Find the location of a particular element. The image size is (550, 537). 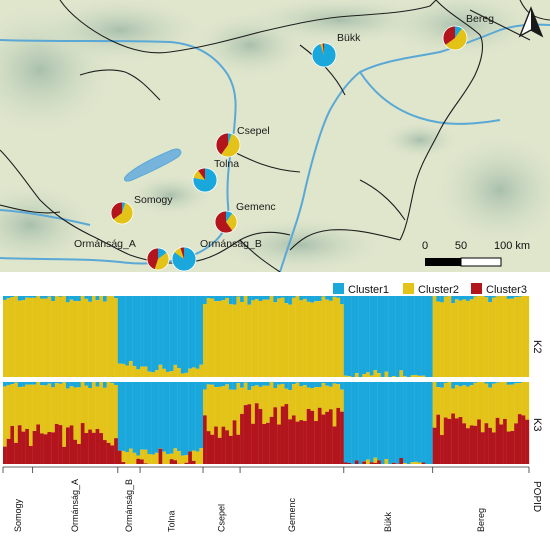

label-gemenc: Gemenc is located at coordinates (256, 207).